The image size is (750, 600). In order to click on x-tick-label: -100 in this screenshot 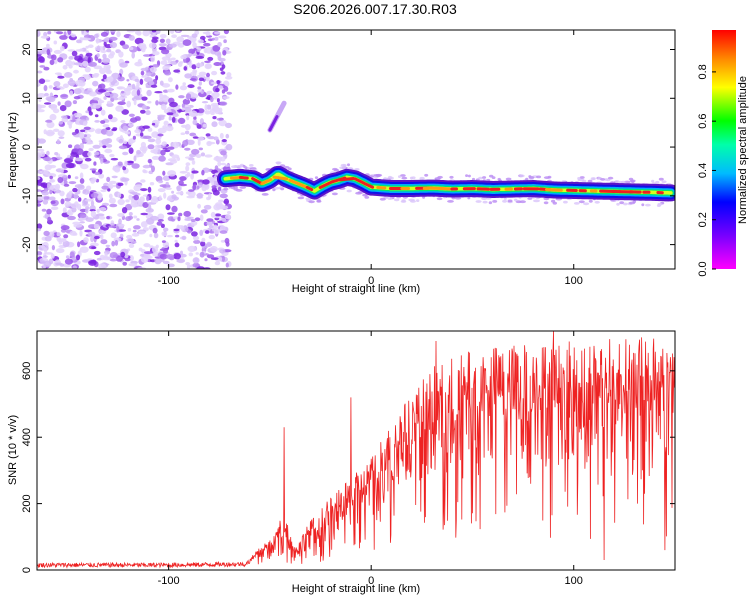, I will do `click(169, 581)`.